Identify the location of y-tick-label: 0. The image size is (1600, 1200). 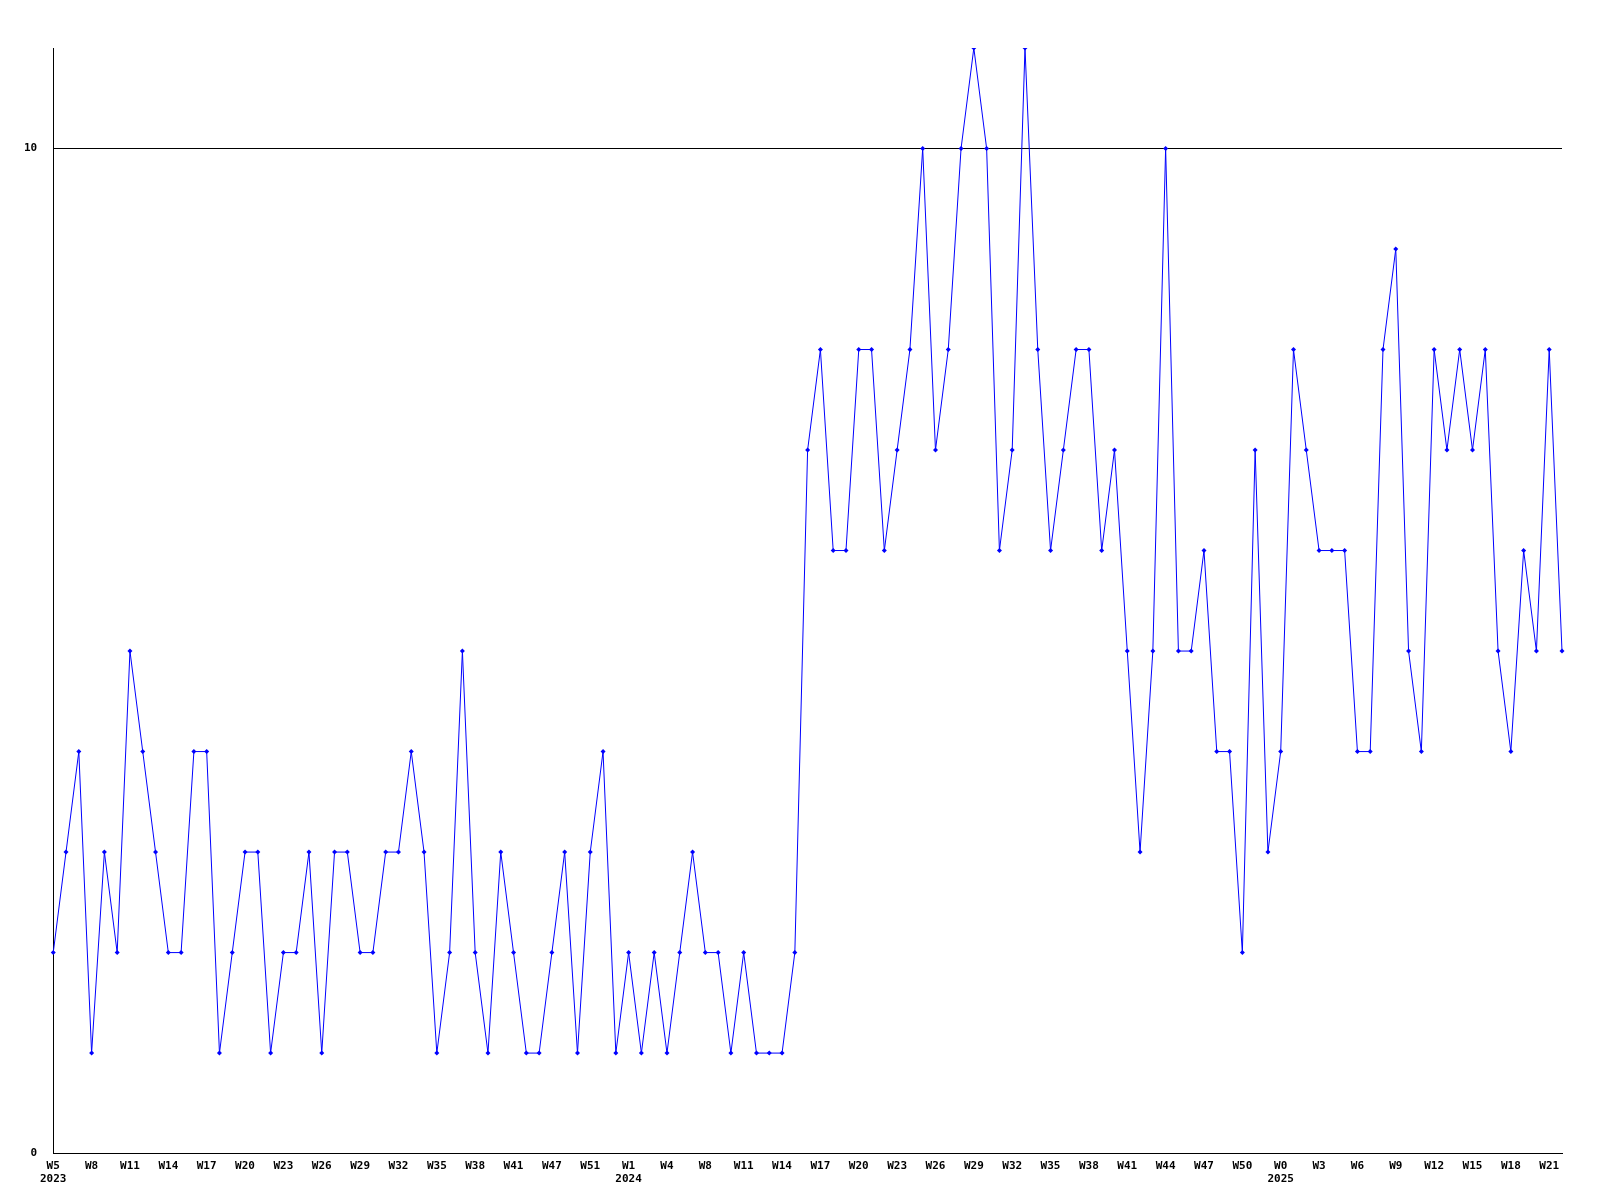
(34, 1153).